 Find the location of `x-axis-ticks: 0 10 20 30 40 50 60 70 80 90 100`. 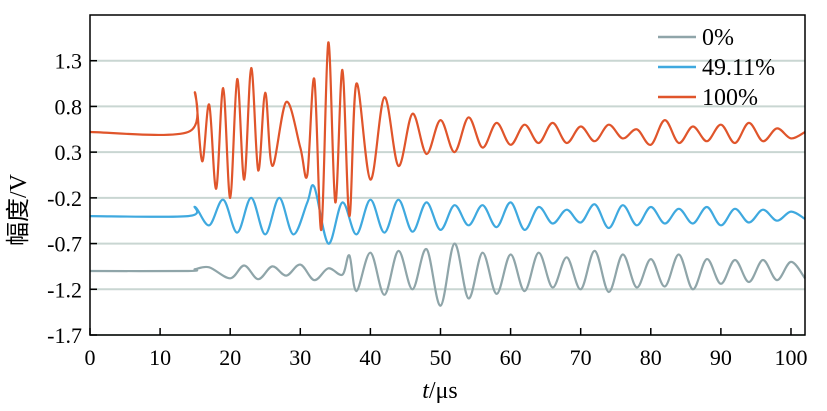

x-axis-ticks: 0 10 20 30 40 50 60 70 80 90 100 is located at coordinates (446, 349).